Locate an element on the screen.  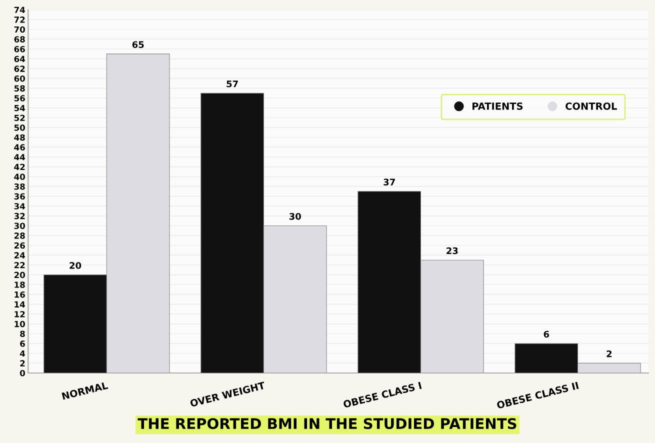
data-label: 57 is located at coordinates (232, 84).